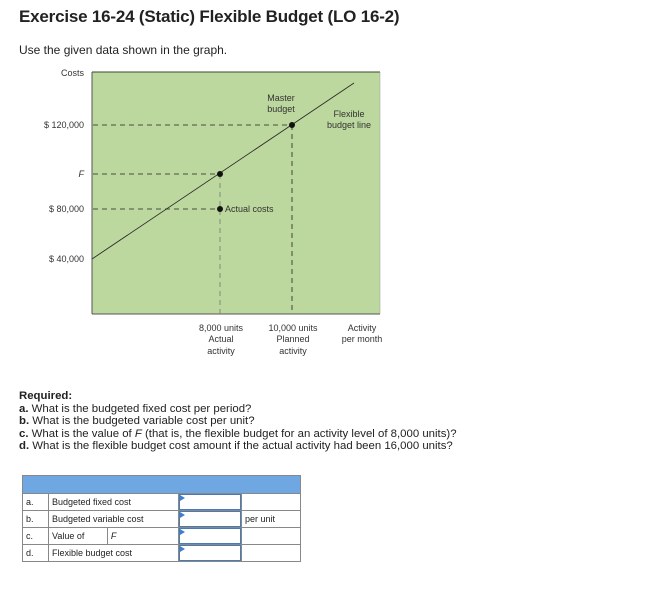 Image resolution: width=654 pixels, height=594 pixels. What do you see at coordinates (349, 125) in the screenshot?
I see `svg-text: budget line` at bounding box center [349, 125].